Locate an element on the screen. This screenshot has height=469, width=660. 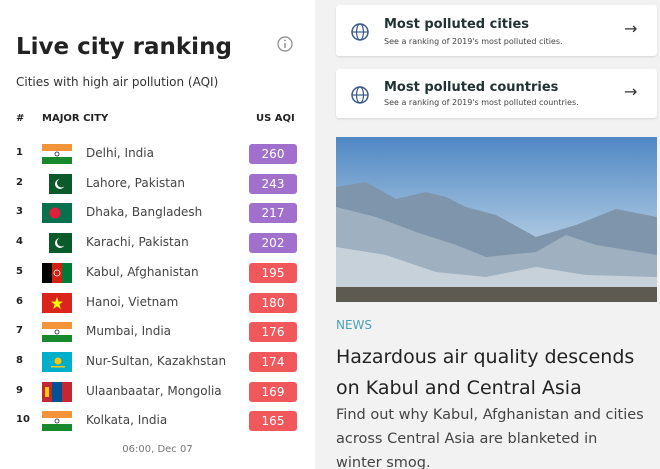
aqi-badge: 176 is located at coordinates (273, 332).